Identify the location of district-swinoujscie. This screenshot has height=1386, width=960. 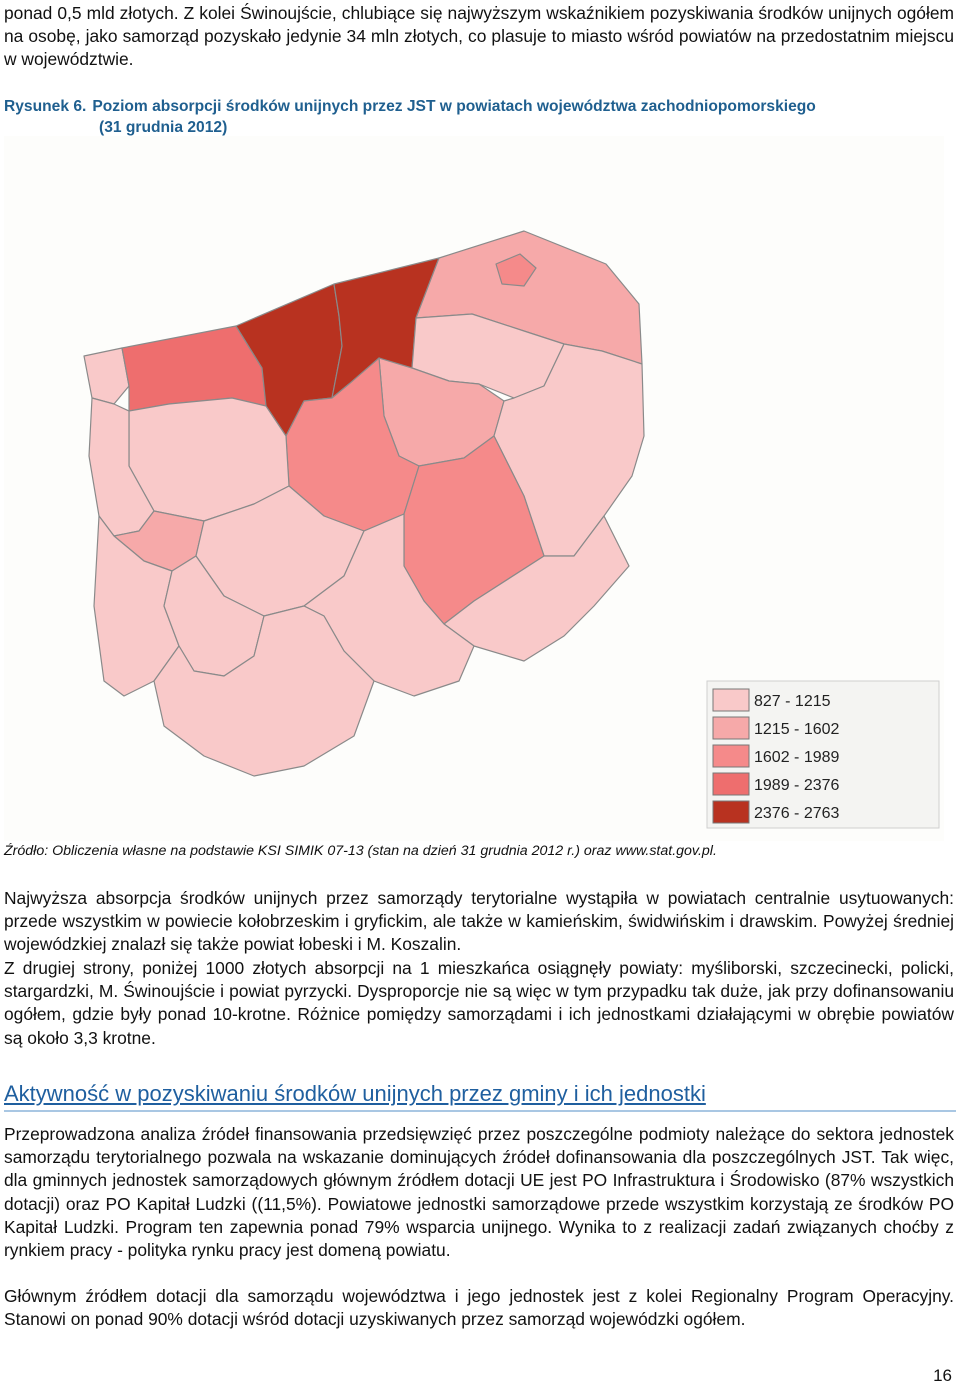
(106, 376).